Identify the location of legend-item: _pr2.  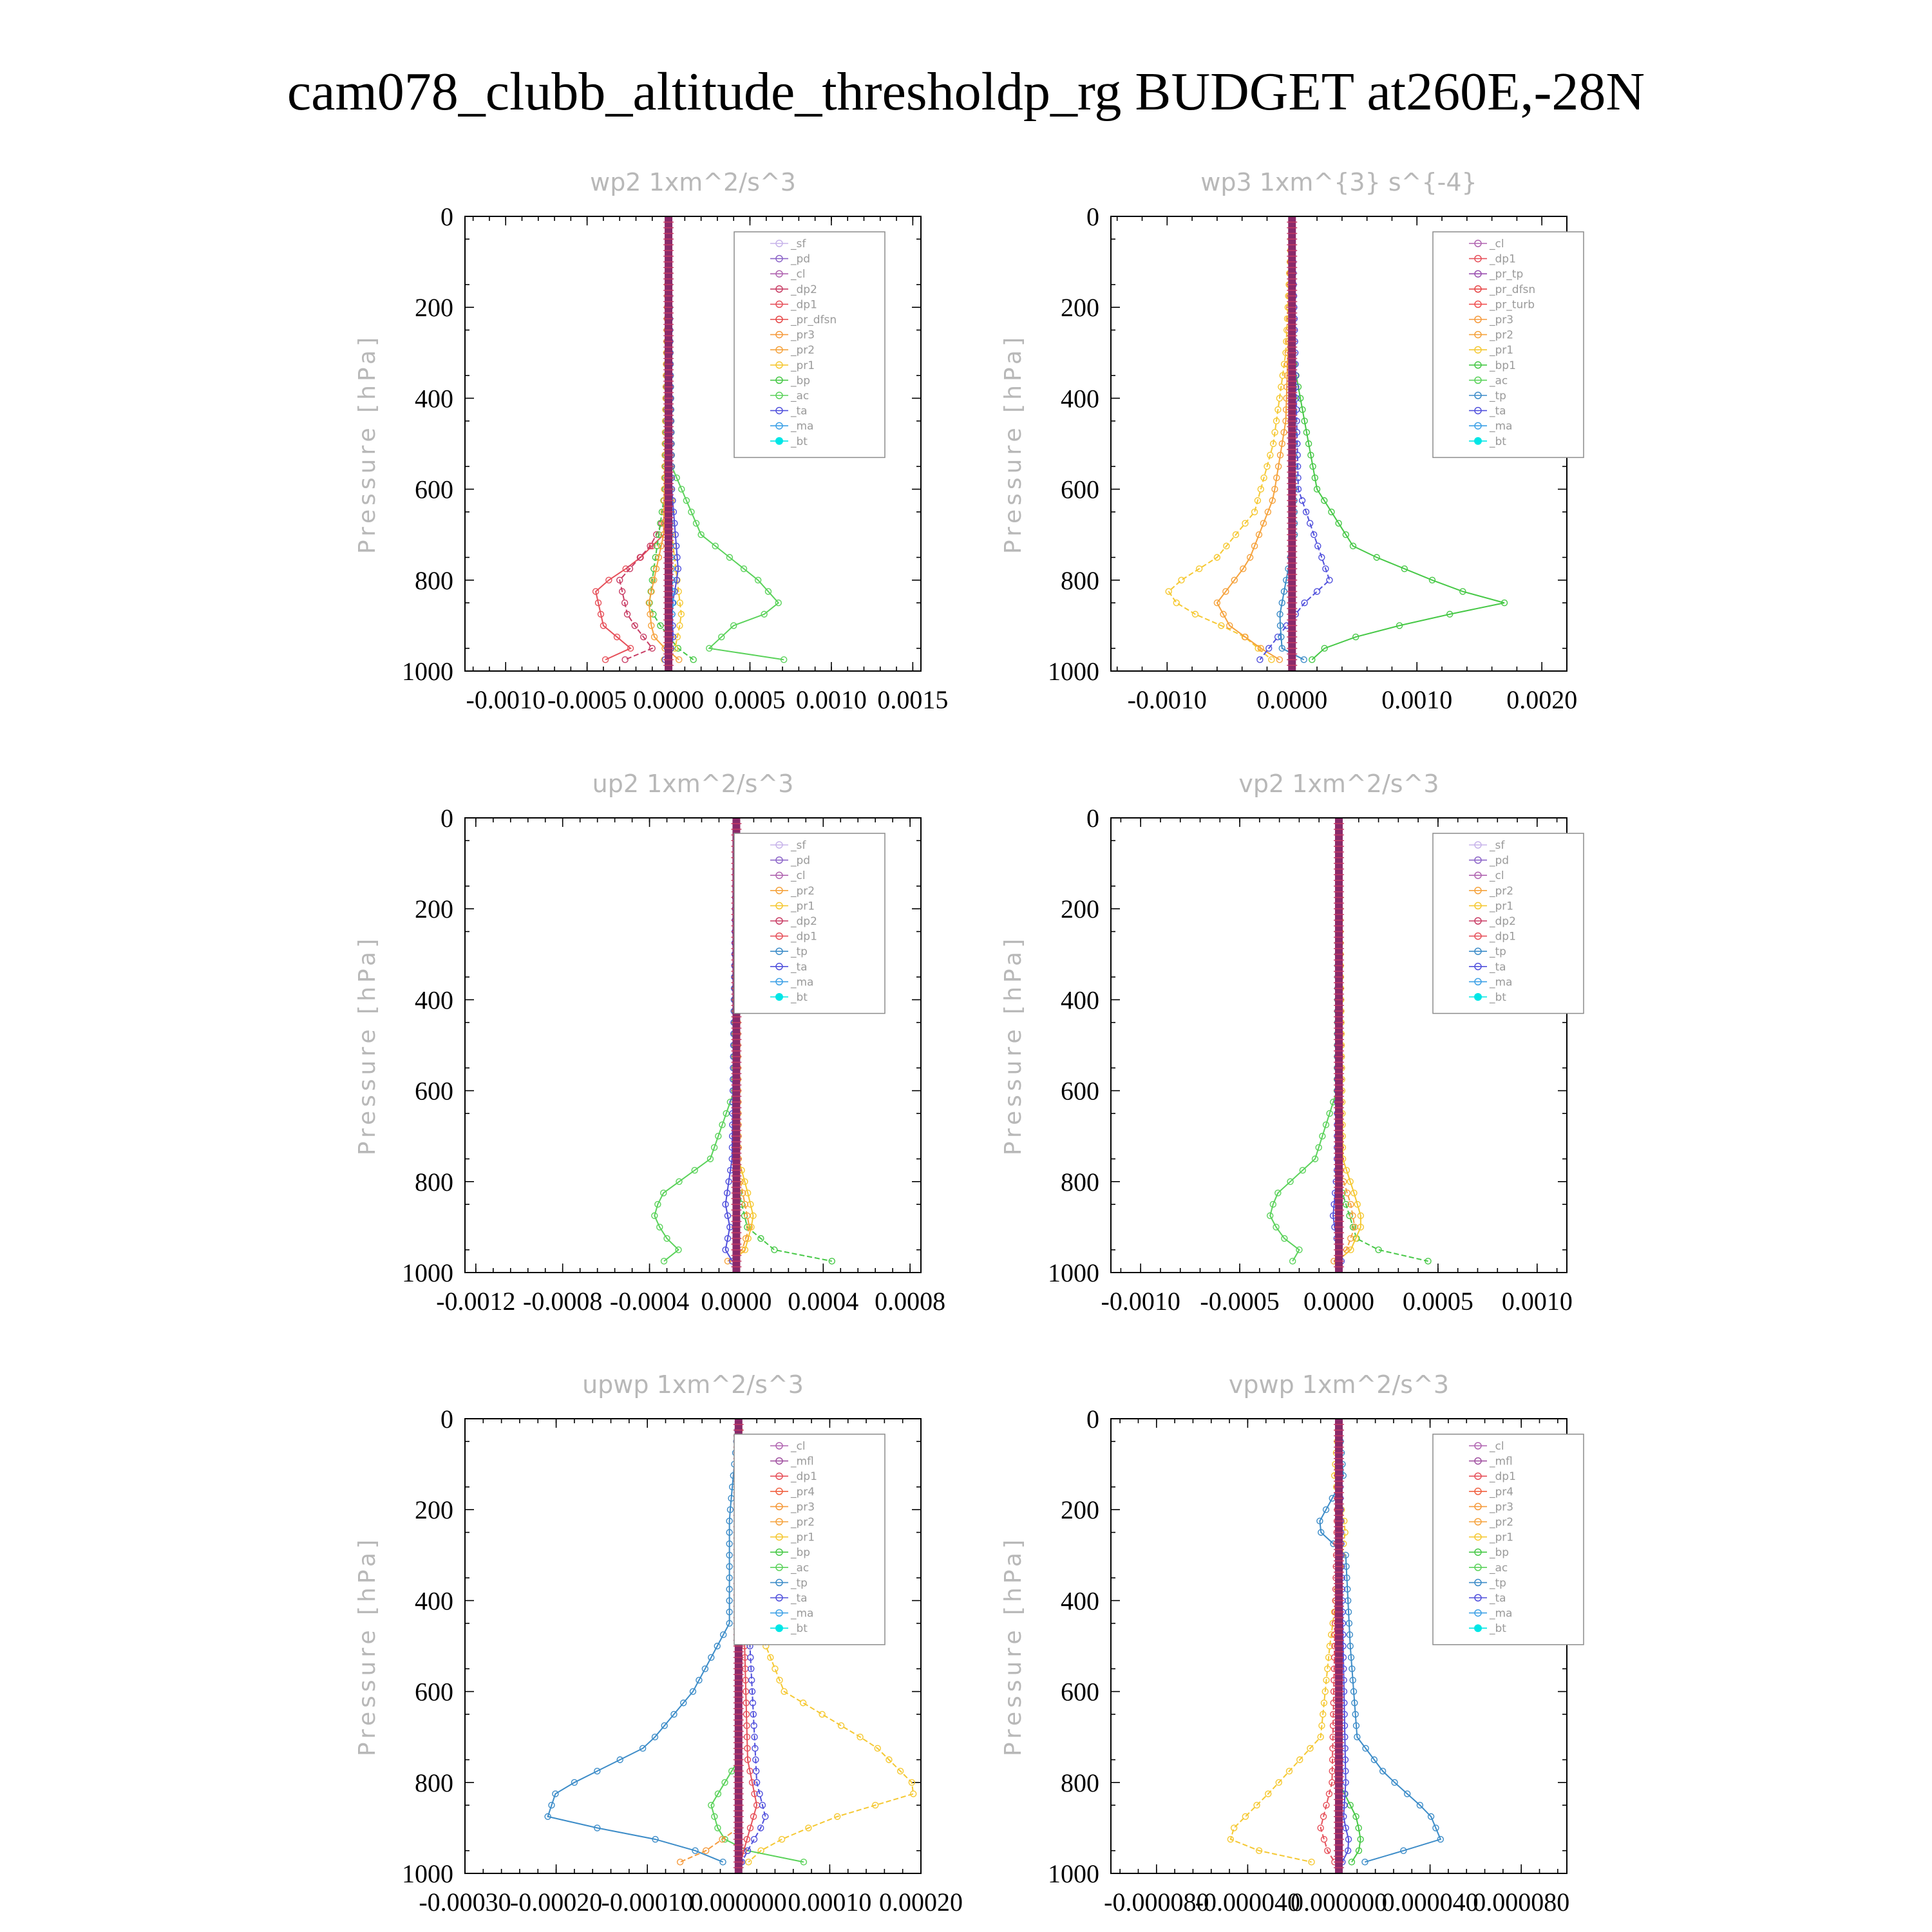
(792, 1523).